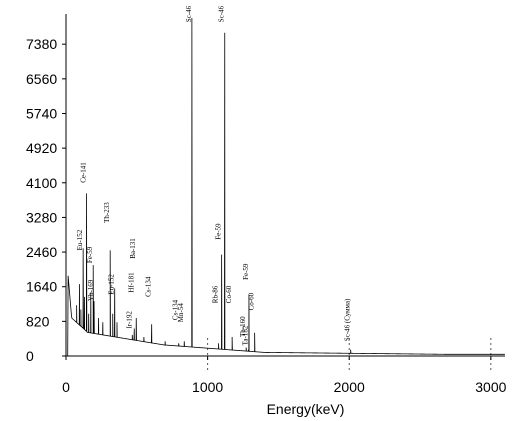 The height and width of the screenshot is (421, 522). Describe the element at coordinates (207, 387) in the screenshot. I see `x-tick-label: 1000` at that location.